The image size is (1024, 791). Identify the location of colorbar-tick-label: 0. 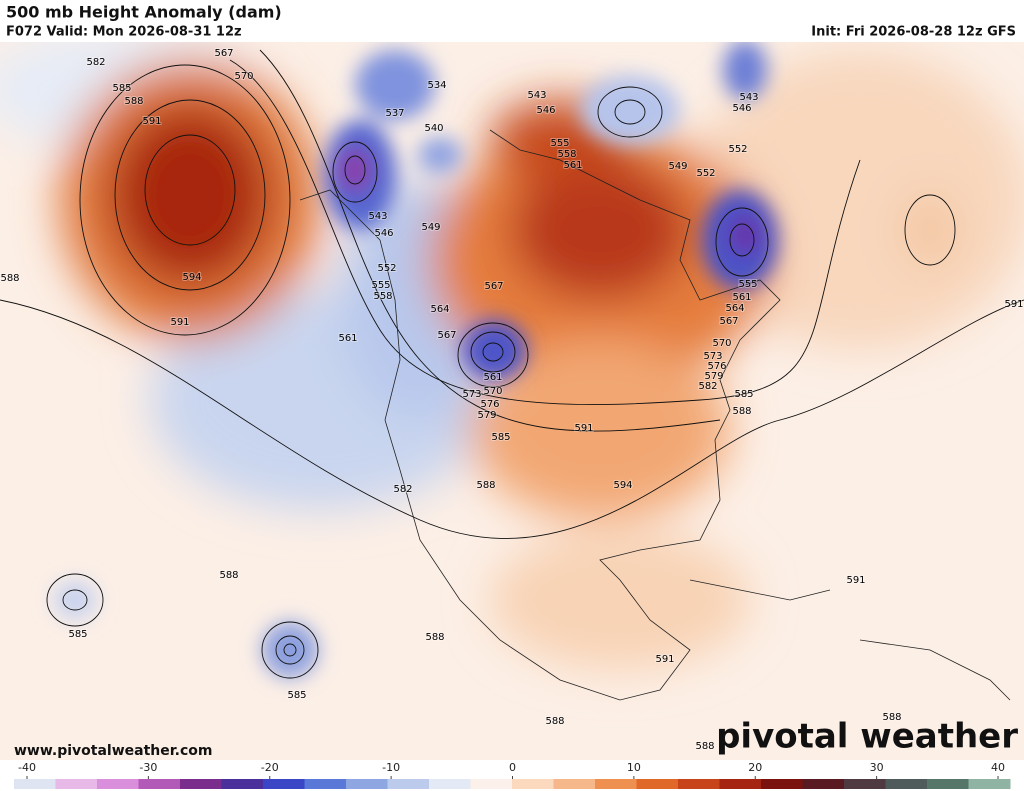
(512, 767).